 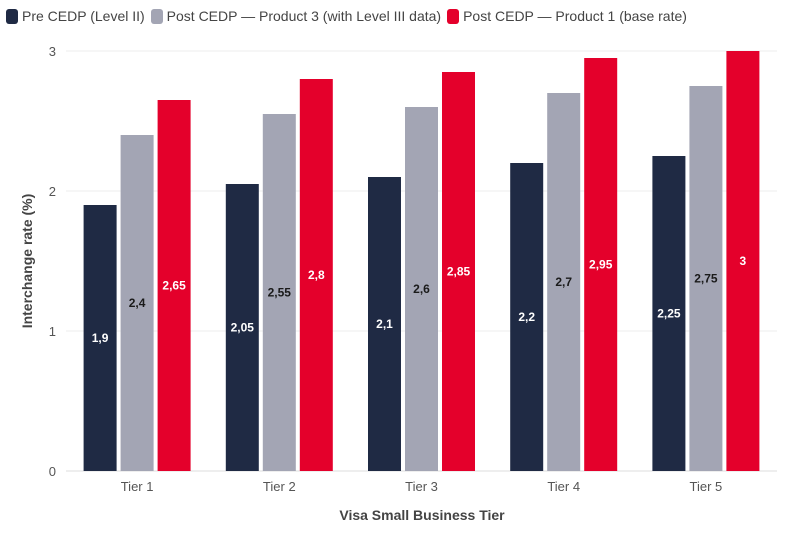 What do you see at coordinates (52, 51) in the screenshot?
I see `y-tick-label: 3` at bounding box center [52, 51].